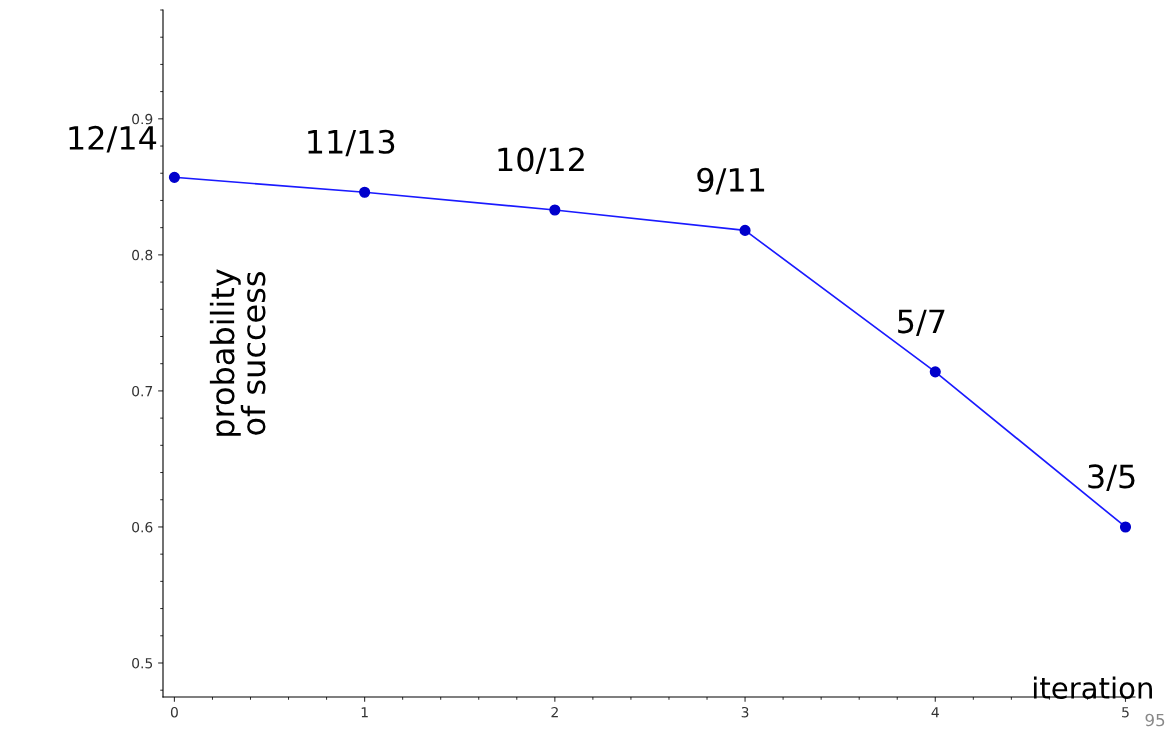 The image size is (1168, 731). What do you see at coordinates (1092, 687) in the screenshot?
I see `x-axis-title: iteration` at bounding box center [1092, 687].